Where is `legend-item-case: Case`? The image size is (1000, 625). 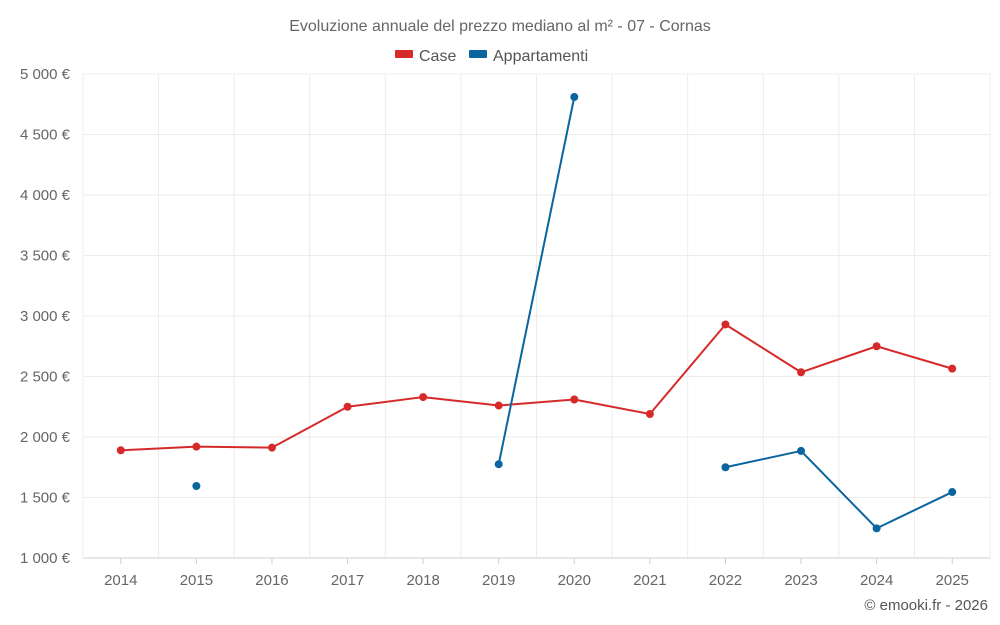
legend-item-case: Case is located at coordinates (425, 56).